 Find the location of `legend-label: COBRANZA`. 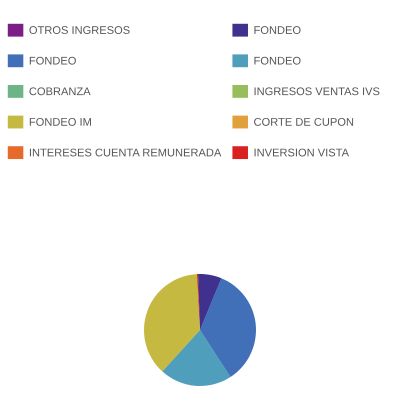

legend-label: COBRANZA is located at coordinates (60, 91).